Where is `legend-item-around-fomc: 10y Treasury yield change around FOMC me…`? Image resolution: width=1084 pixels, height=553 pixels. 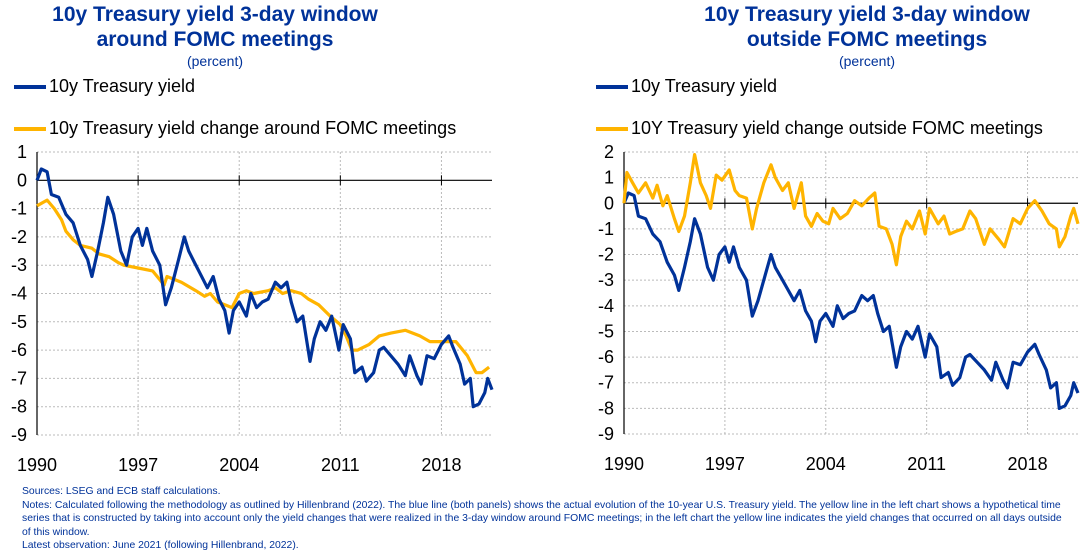
legend-item-around-fomc: 10y Treasury yield change around FOMC me… is located at coordinates (235, 128).